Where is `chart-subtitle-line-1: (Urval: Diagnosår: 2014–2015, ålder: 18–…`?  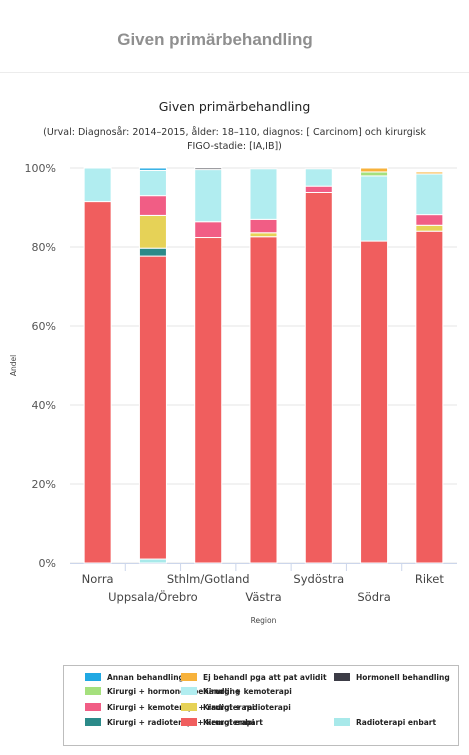
chart-subtitle-line-1: (Urval: Diagnosår: 2014–2015, ålder: 18–… is located at coordinates (234, 132).